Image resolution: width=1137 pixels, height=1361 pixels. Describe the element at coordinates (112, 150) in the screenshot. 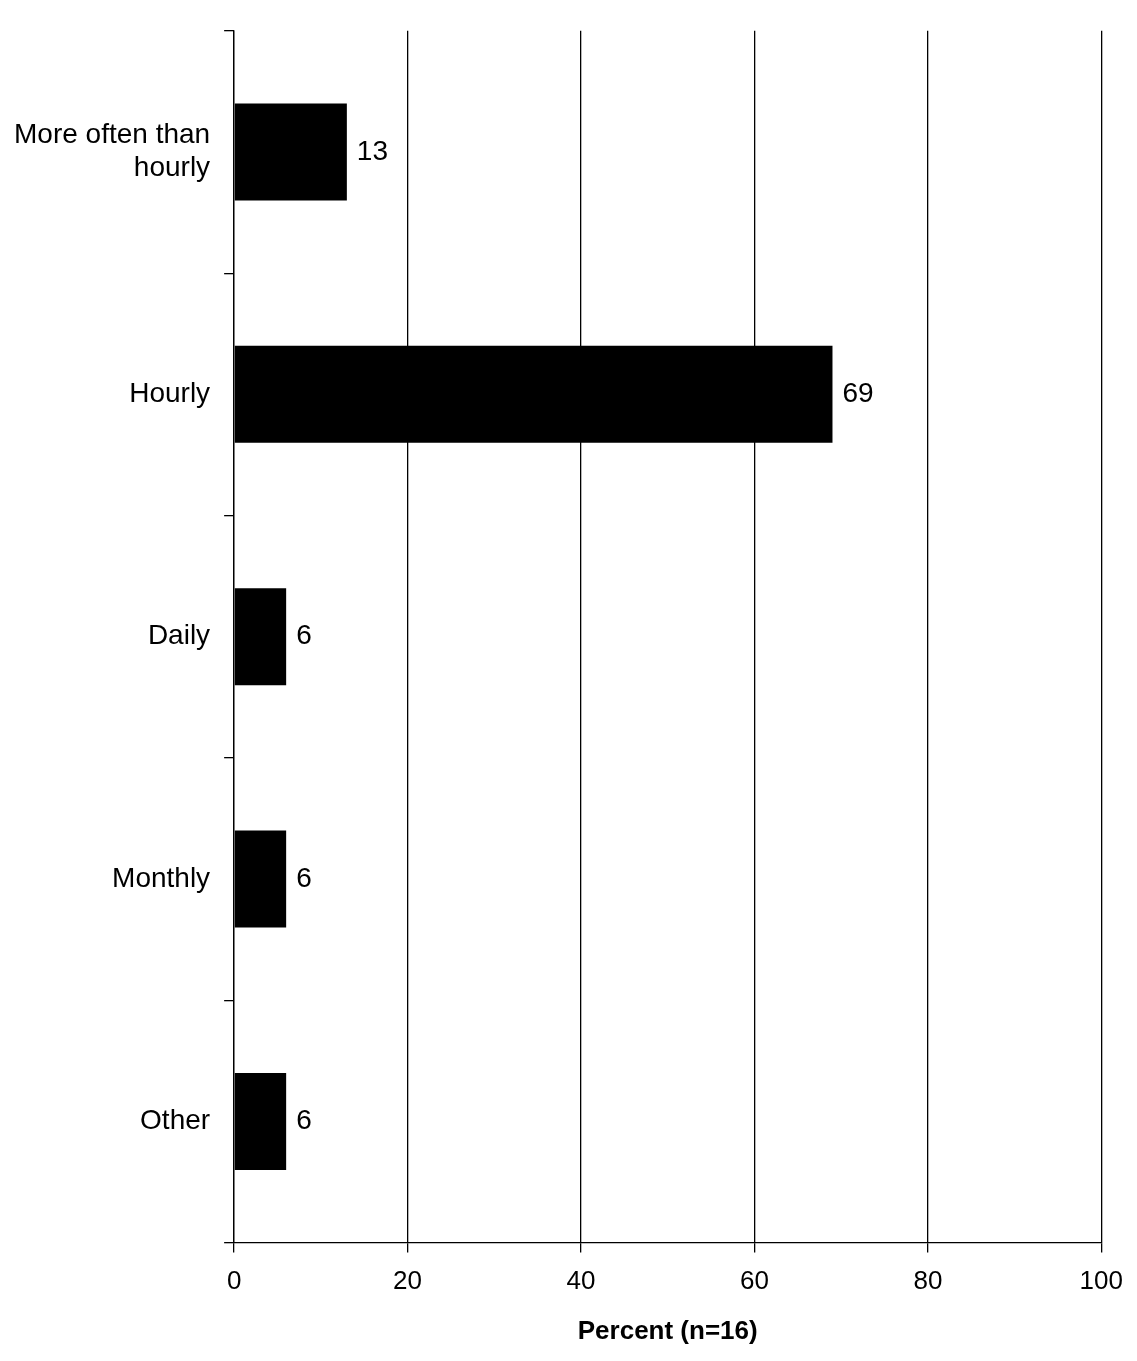

I see `y-tick-label: More often than hourly` at that location.